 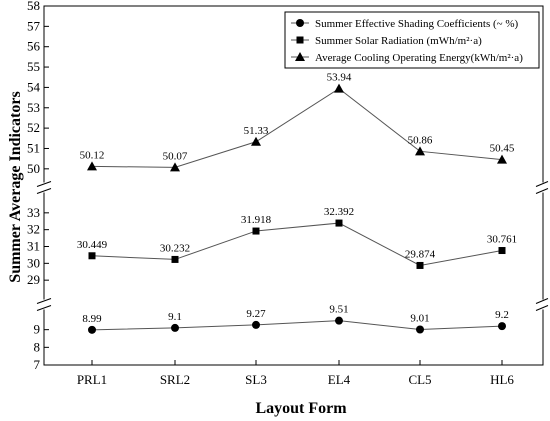 What do you see at coordinates (33, 262) in the screenshot?
I see `y-tick-label: 30` at bounding box center [33, 262].